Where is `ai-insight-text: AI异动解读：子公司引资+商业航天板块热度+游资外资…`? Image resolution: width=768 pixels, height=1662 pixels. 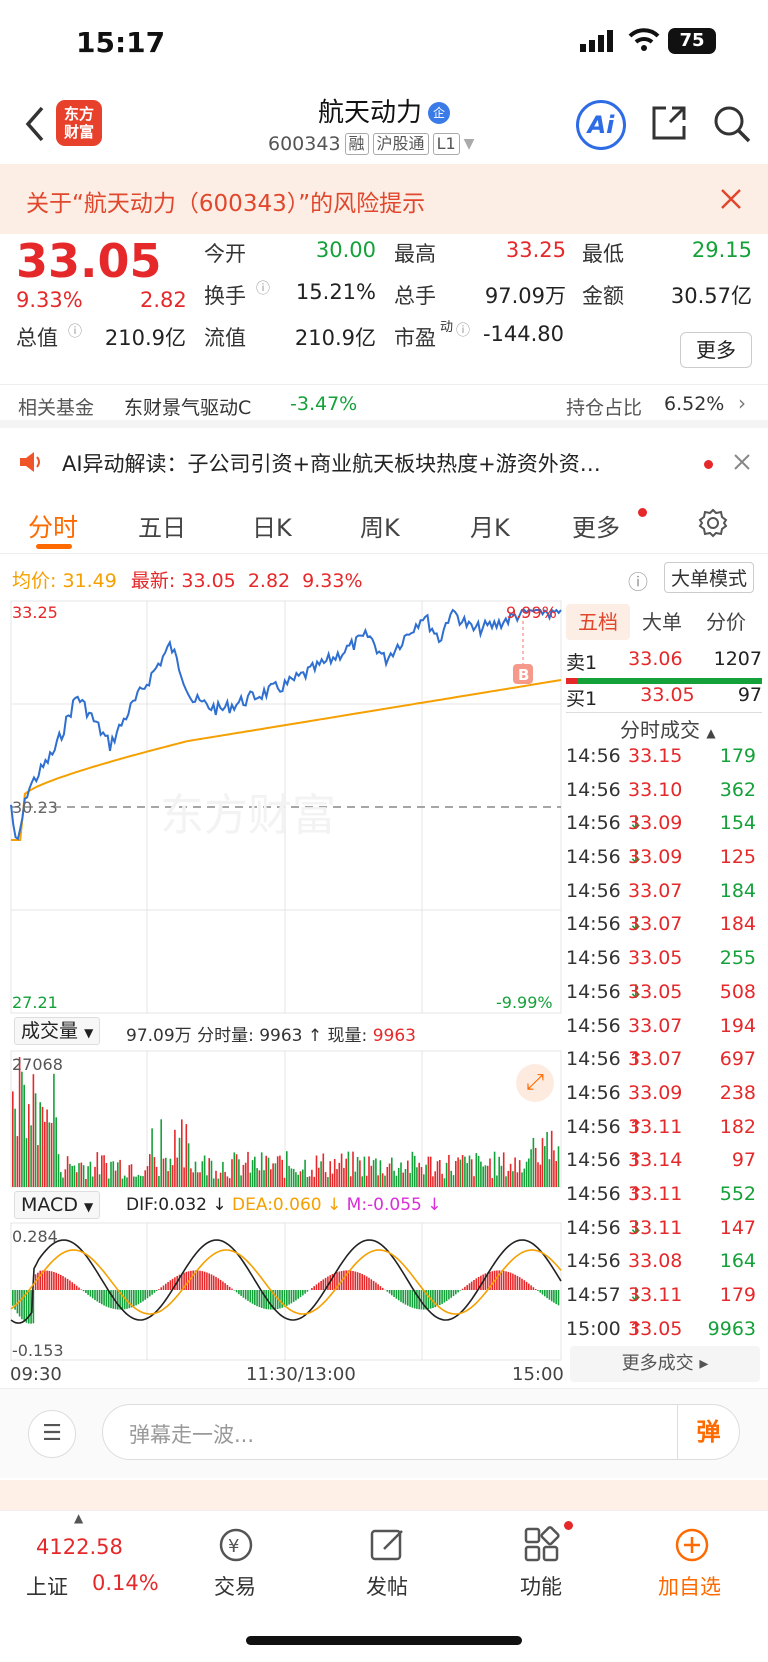
ai-insight-text: AI异动解读：子公司引资+商业航天板块热度+游资外资… is located at coordinates (331, 464).